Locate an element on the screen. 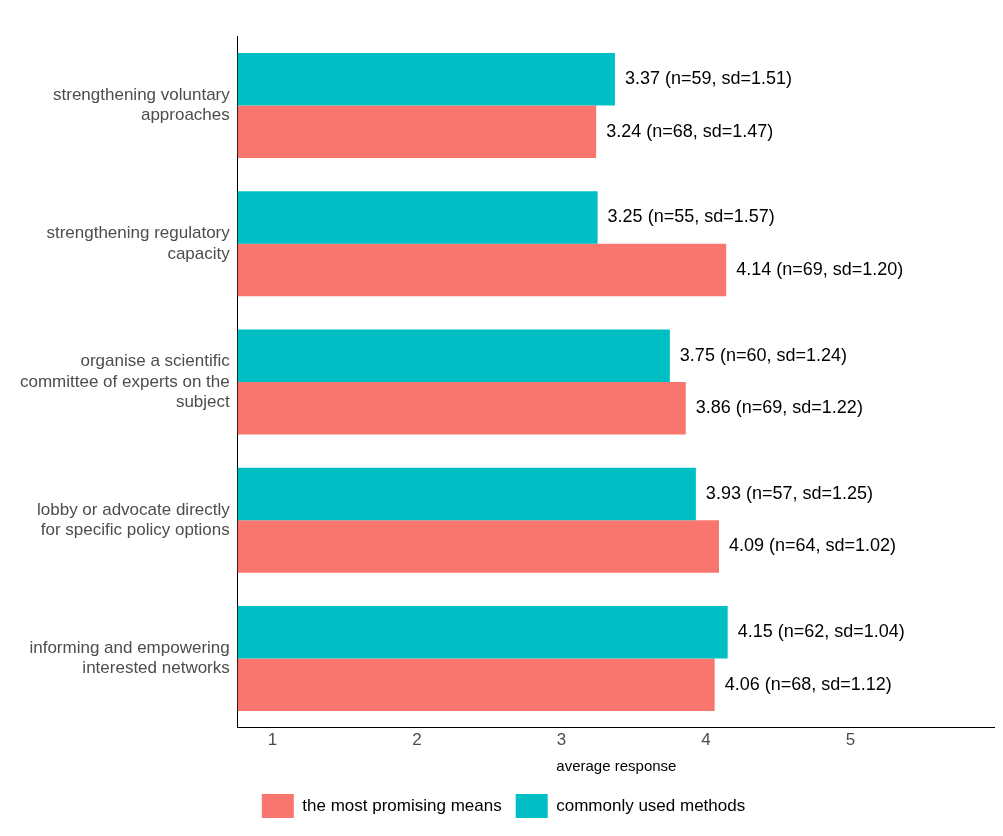 The width and height of the screenshot is (1003, 836). x-tick-label: 3 is located at coordinates (561, 740).